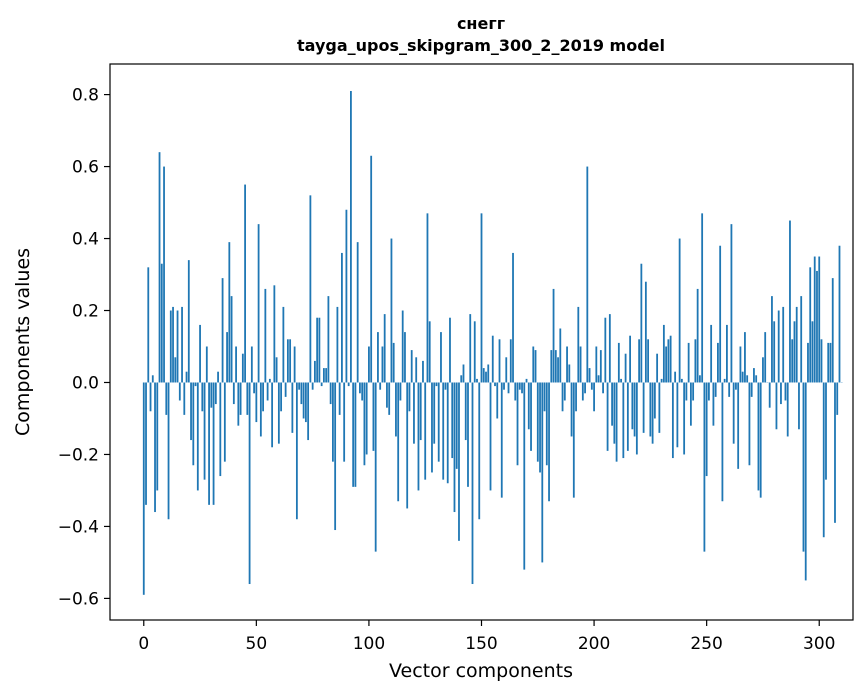  What do you see at coordinates (369, 644) in the screenshot?
I see `x-tick-label-2: 100` at bounding box center [369, 644].